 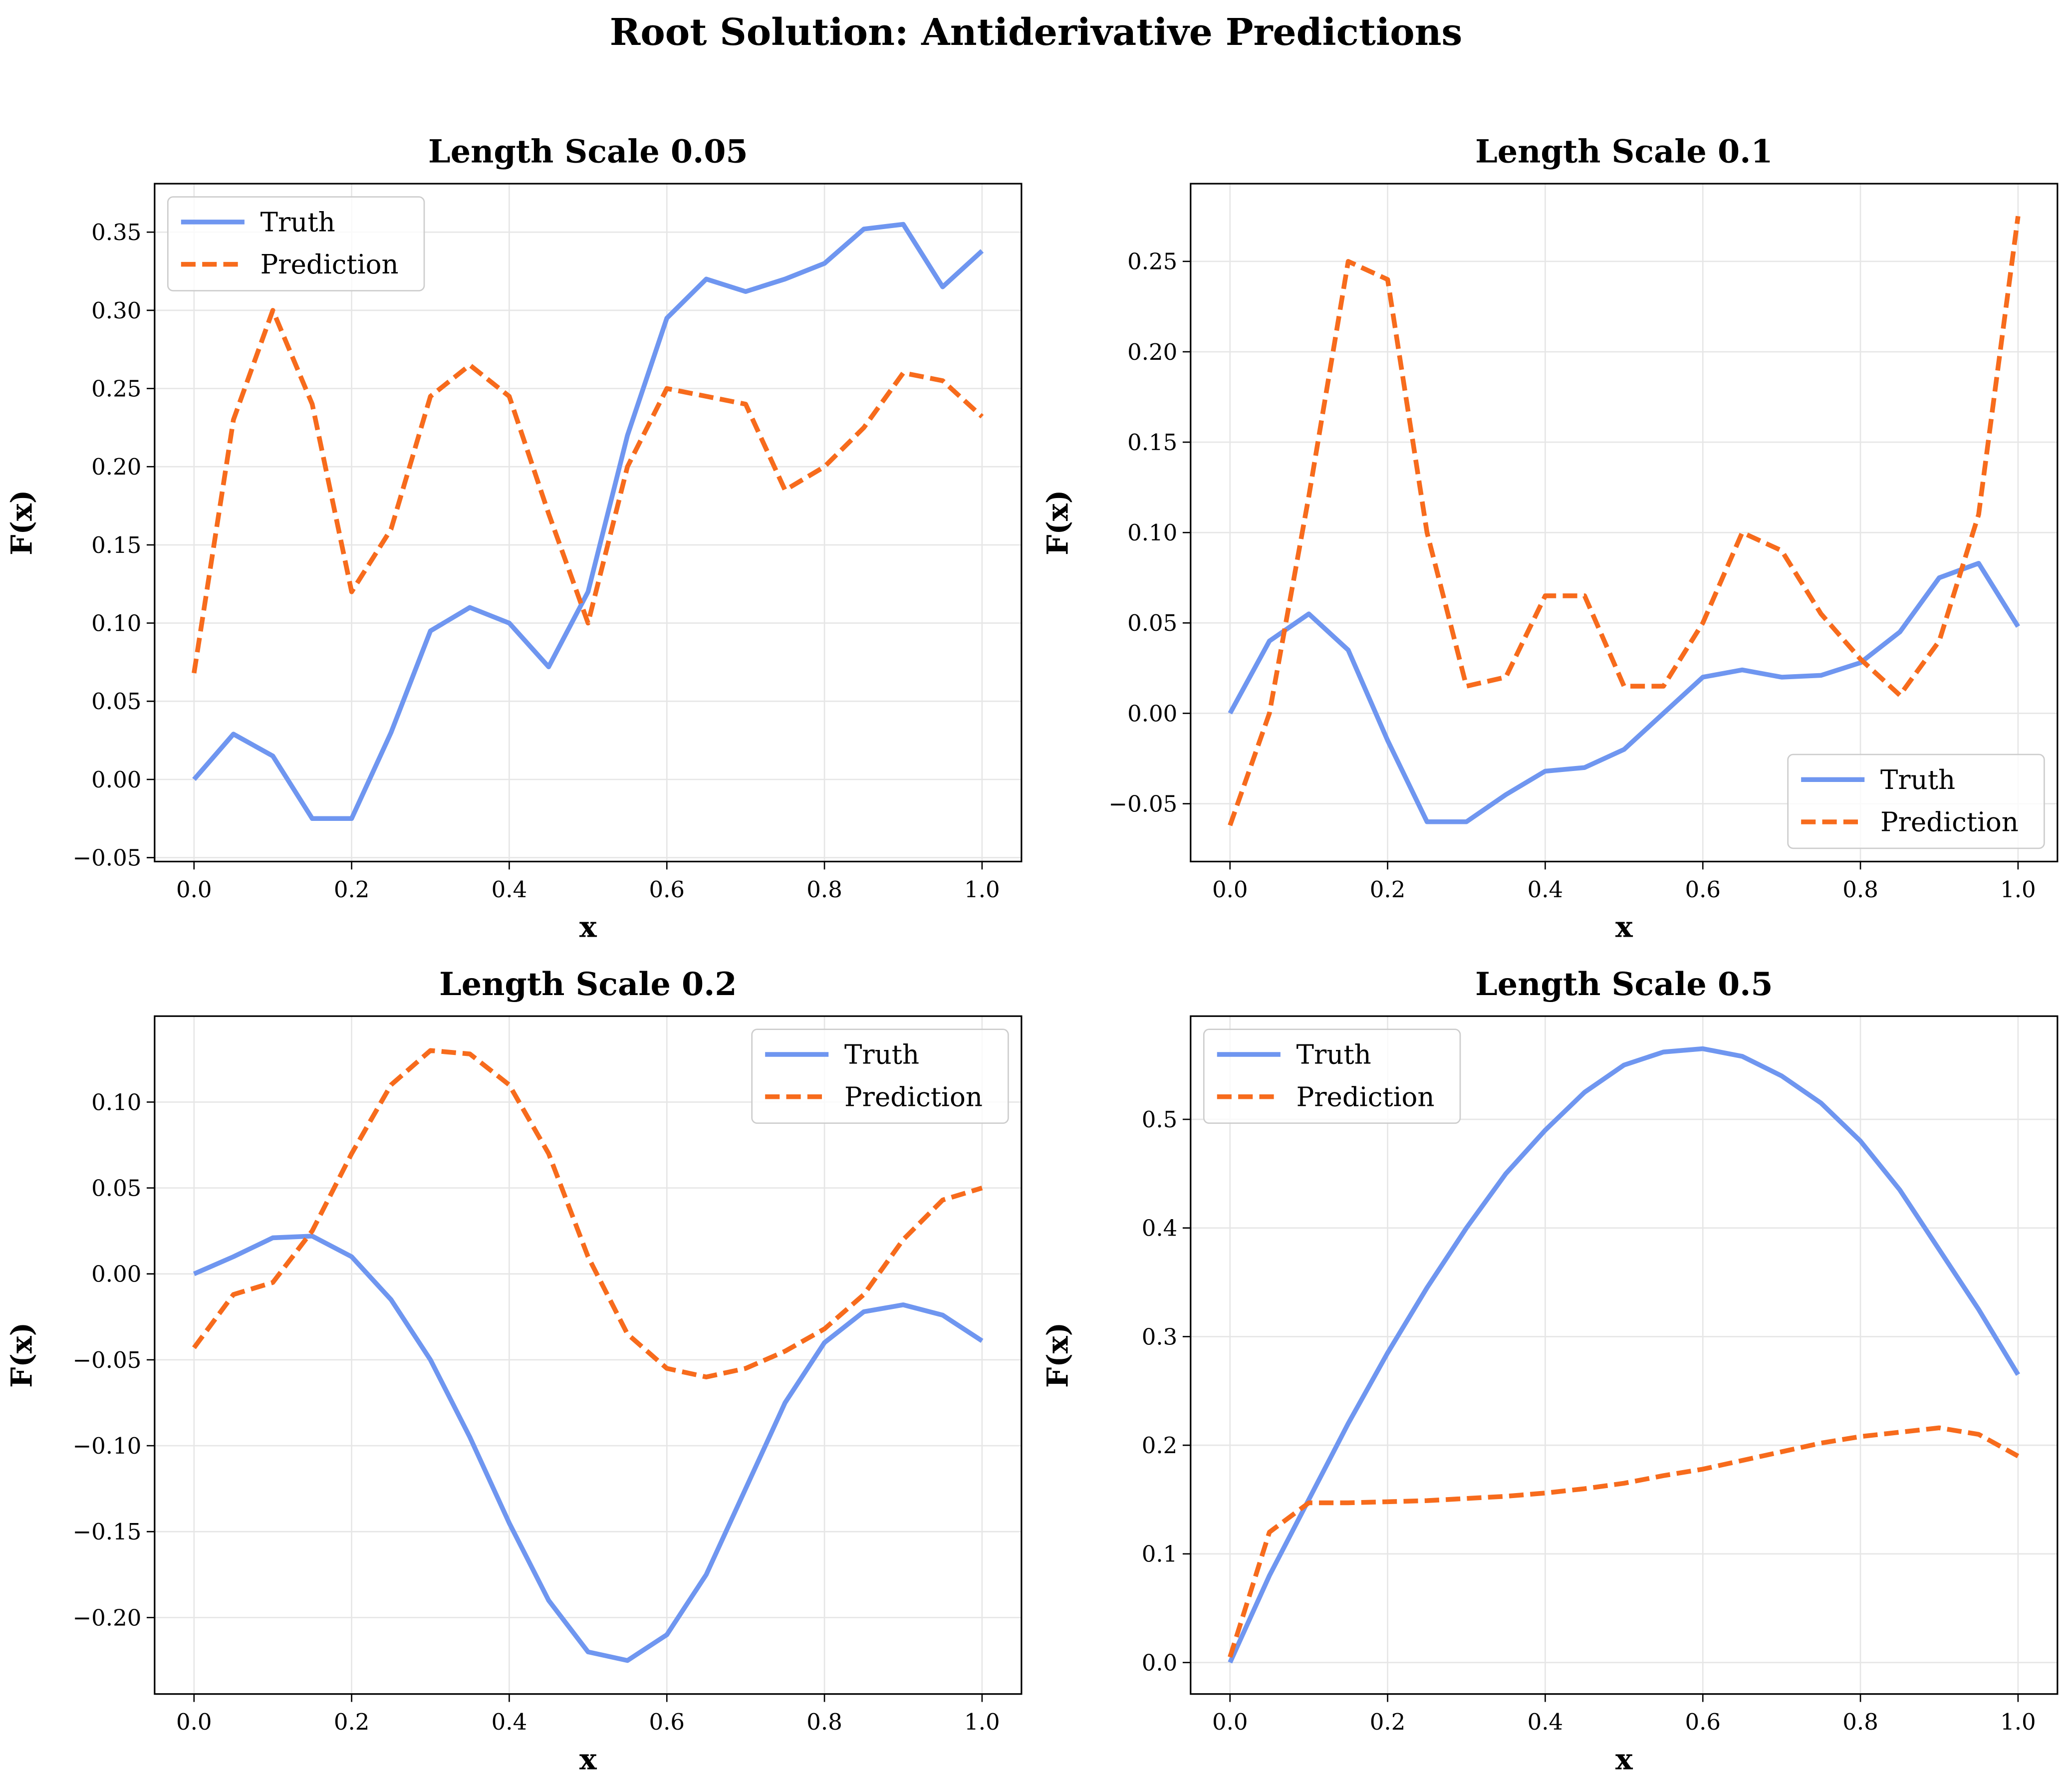 I want to click on subplot-title: Length Scale 0.05, so click(x=588, y=151).